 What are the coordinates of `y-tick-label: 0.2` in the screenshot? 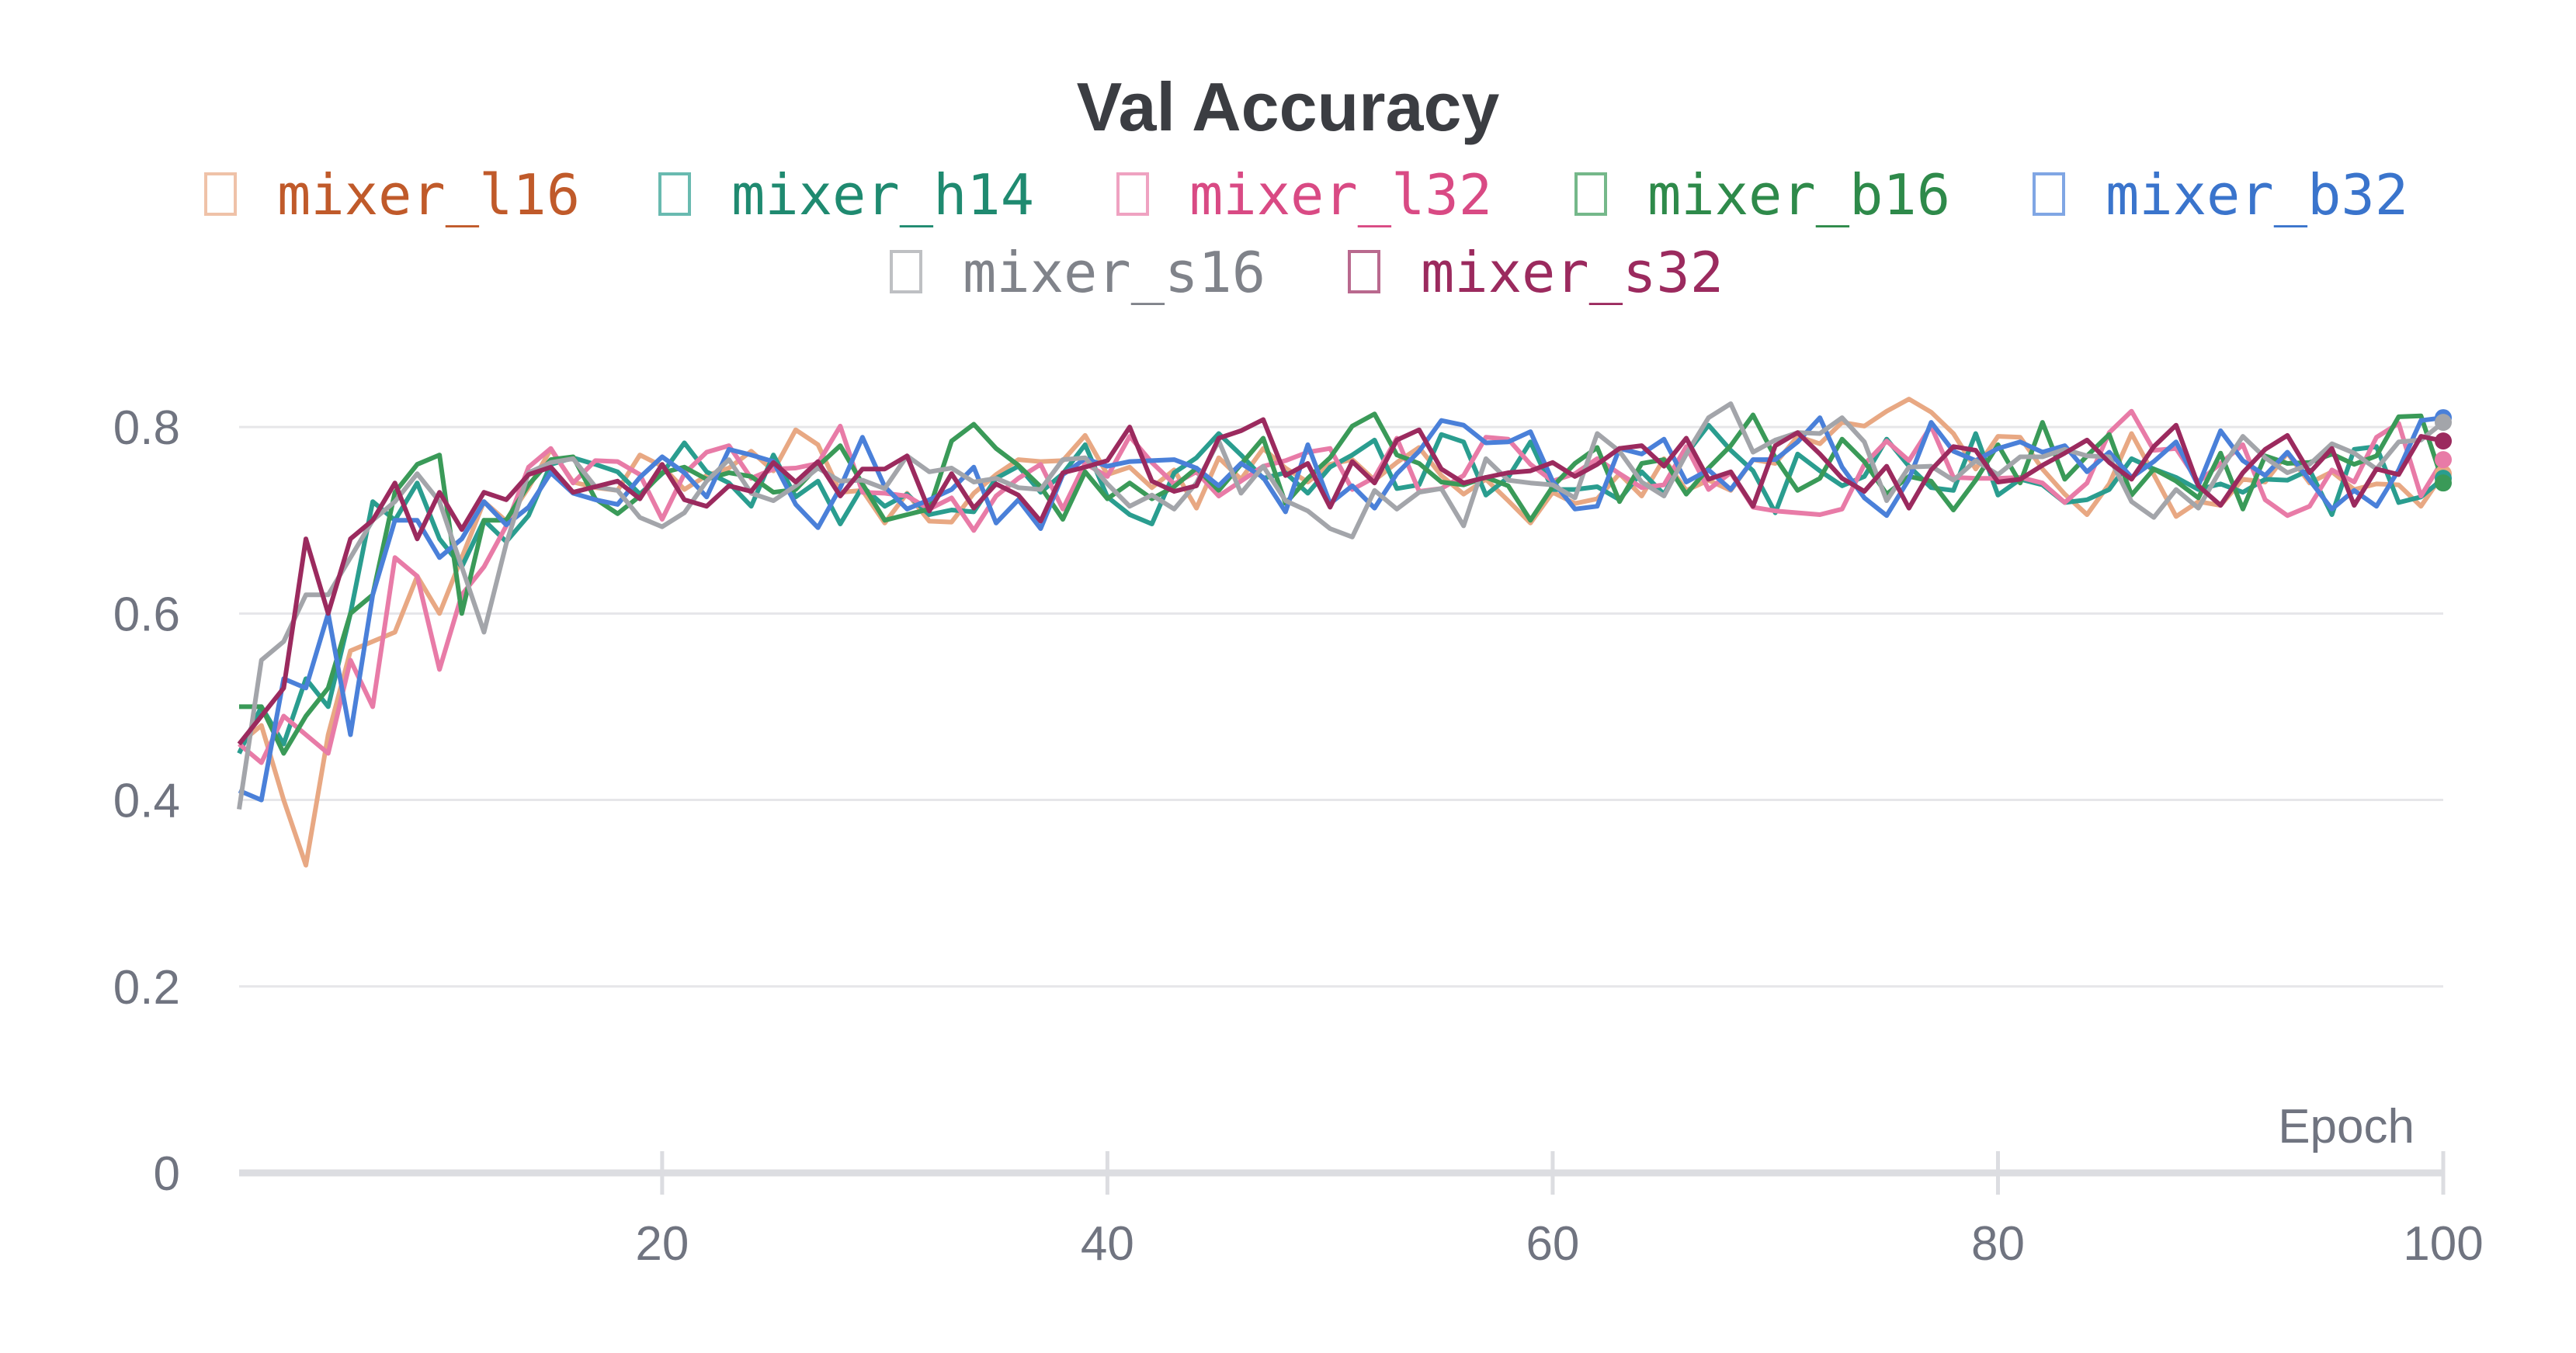 It's located at (146, 988).